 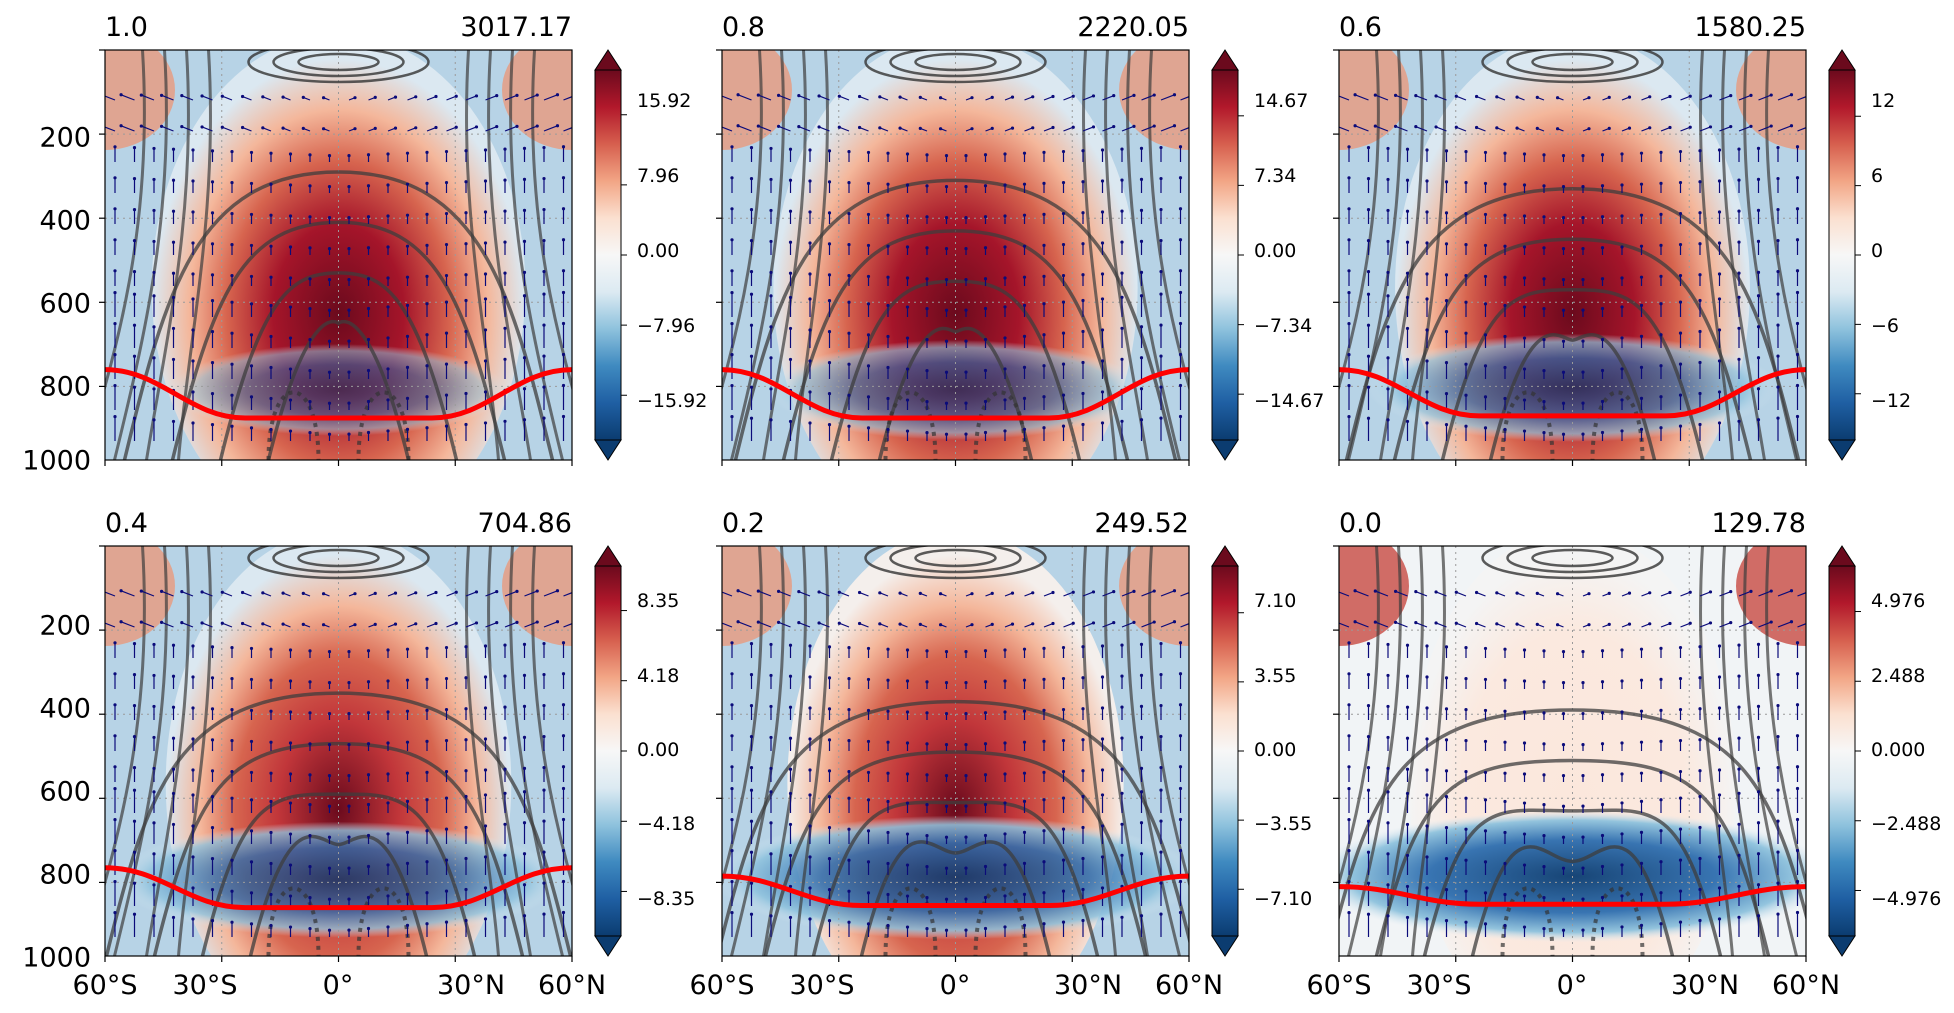 I want to click on panel-6-title-left: 0.0, so click(x=1360, y=523).